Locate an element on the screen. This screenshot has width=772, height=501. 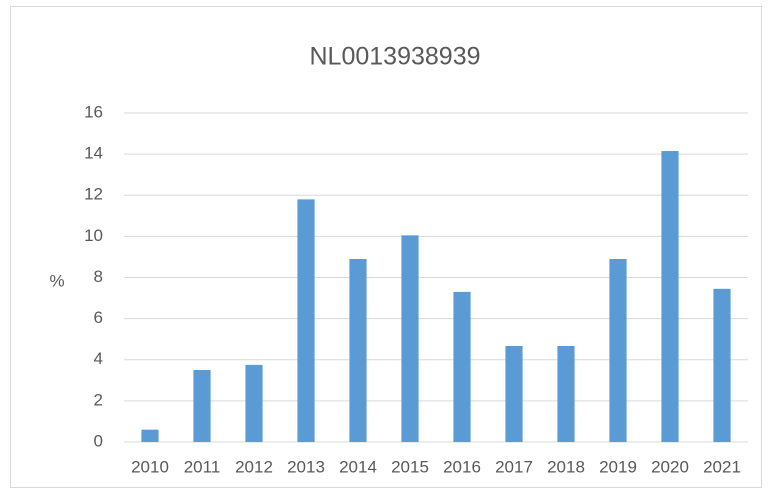
x-tick-label: 2015 is located at coordinates (410, 466).